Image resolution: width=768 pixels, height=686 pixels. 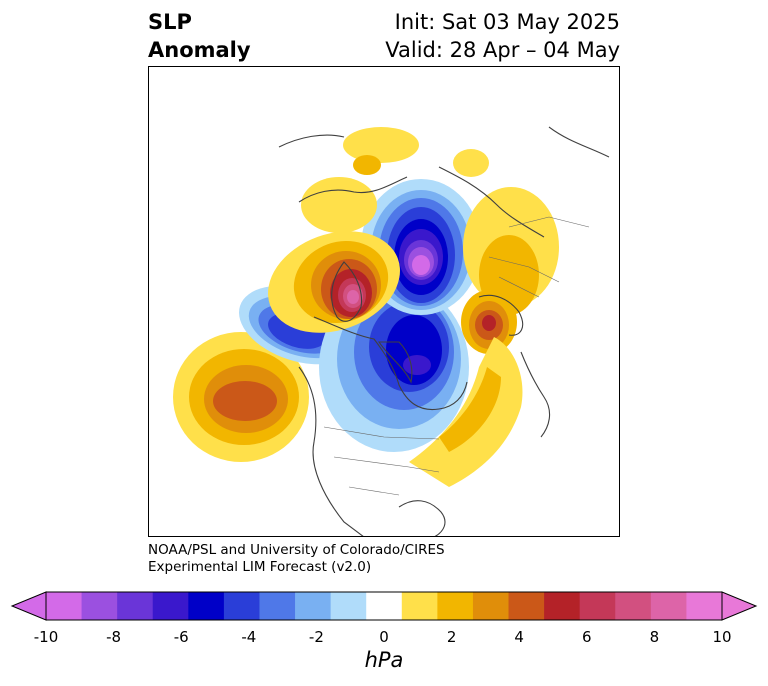 What do you see at coordinates (241, 397) in the screenshot?
I see `anomaly-north-pacific-high` at bounding box center [241, 397].